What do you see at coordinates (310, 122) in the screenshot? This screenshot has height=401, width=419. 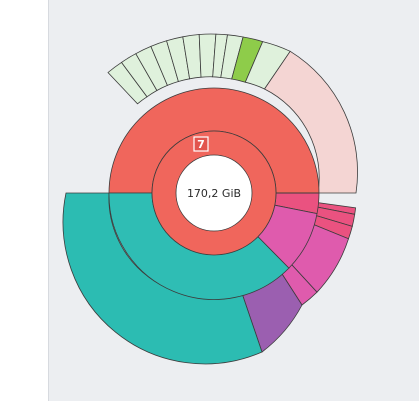 I see `segment-pink-light` at bounding box center [310, 122].